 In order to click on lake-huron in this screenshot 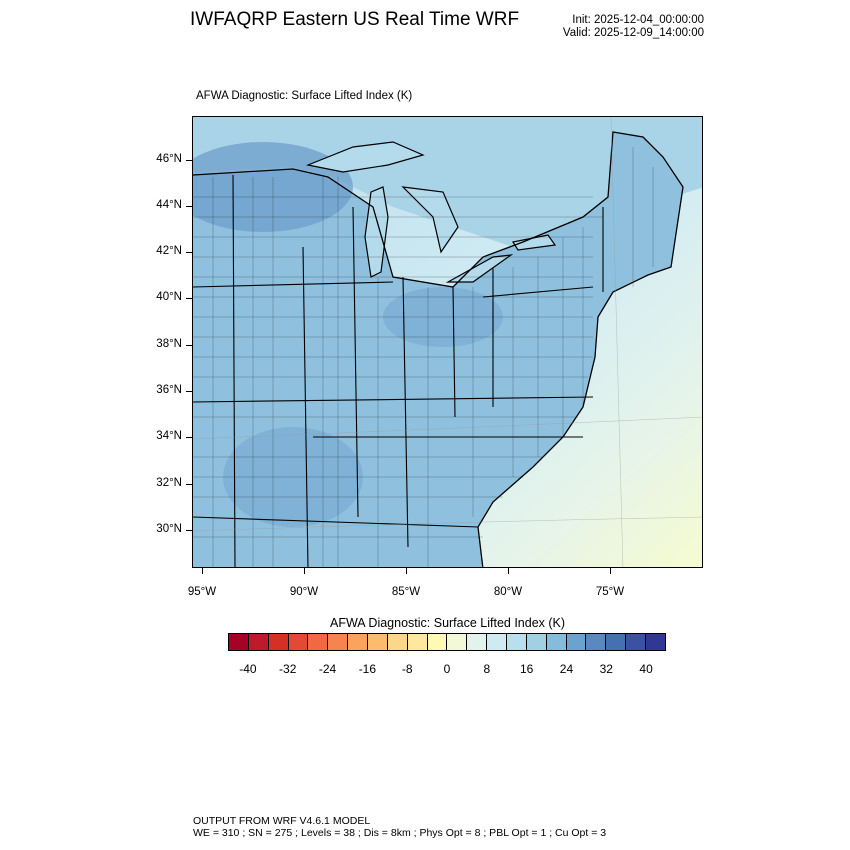, I will do `click(430, 220)`.